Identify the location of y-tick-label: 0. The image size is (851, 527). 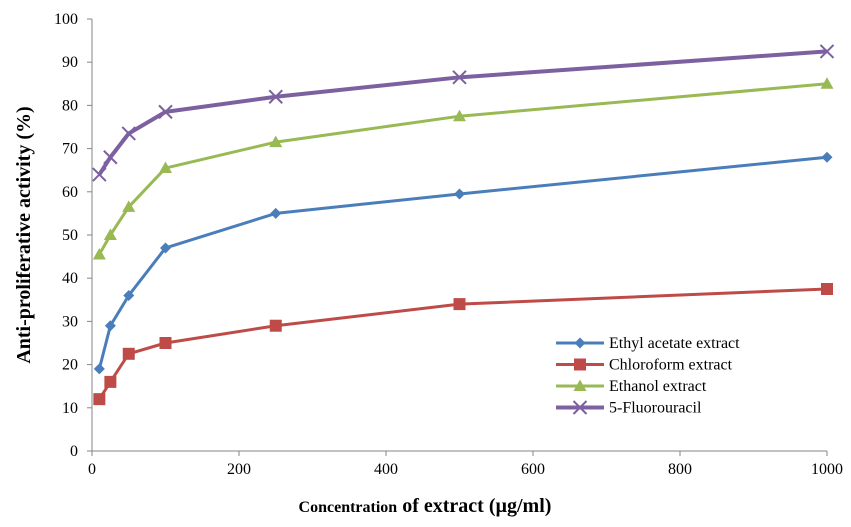
(74, 451).